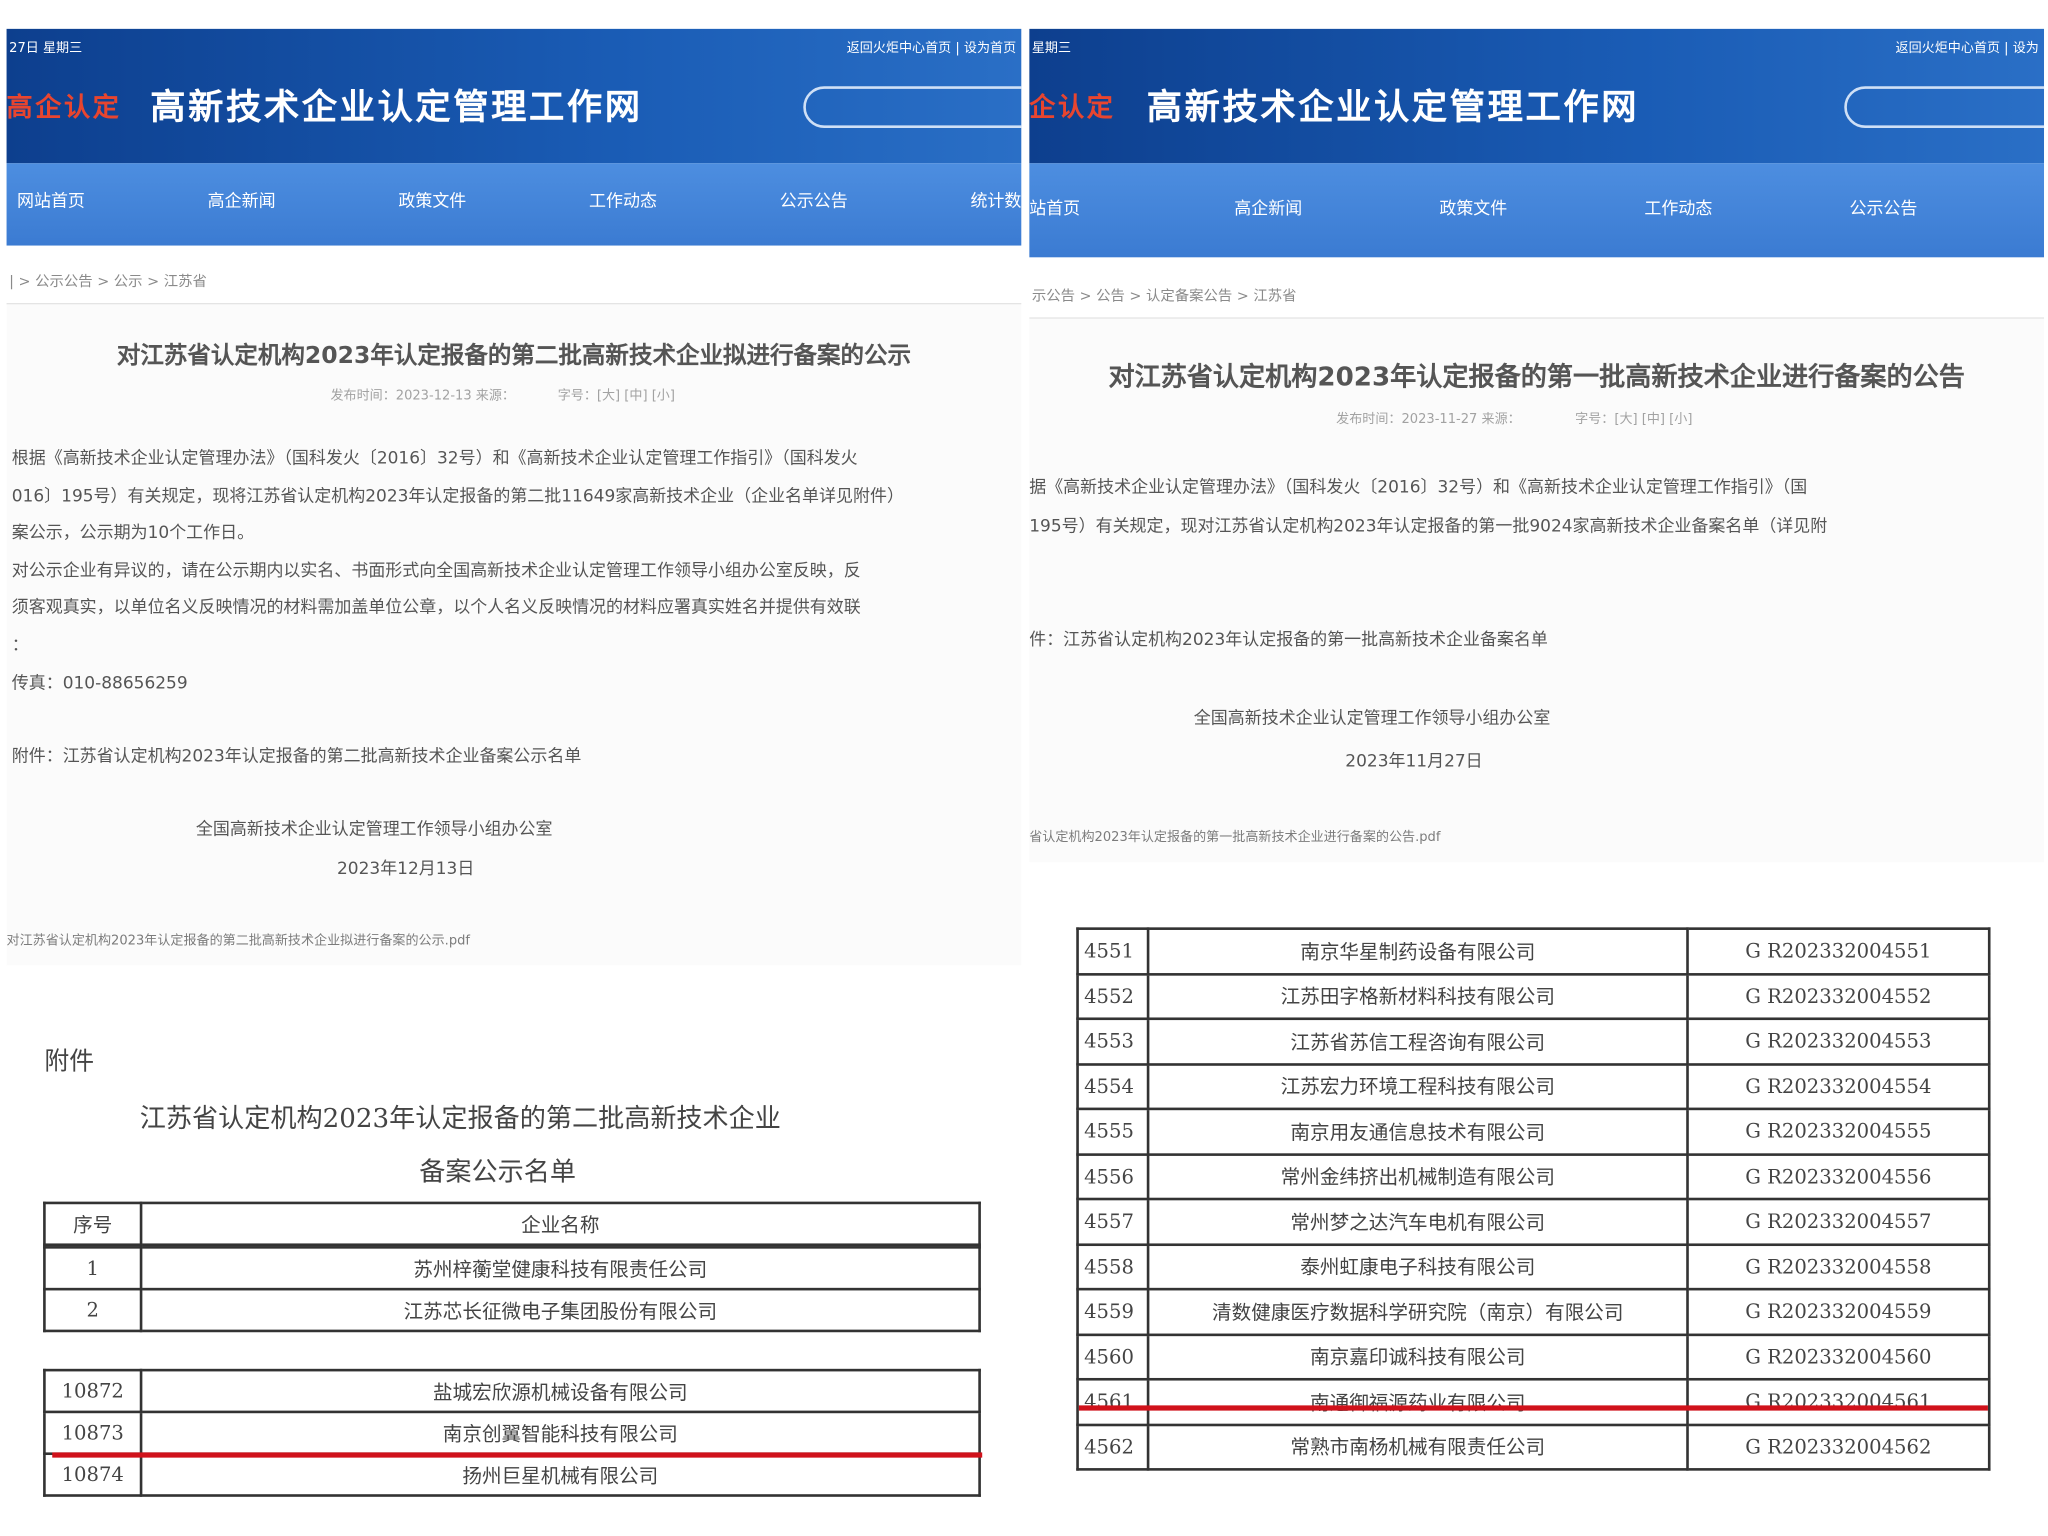  Describe the element at coordinates (1072, 107) in the screenshot. I see `site-logo: 企认定` at that location.